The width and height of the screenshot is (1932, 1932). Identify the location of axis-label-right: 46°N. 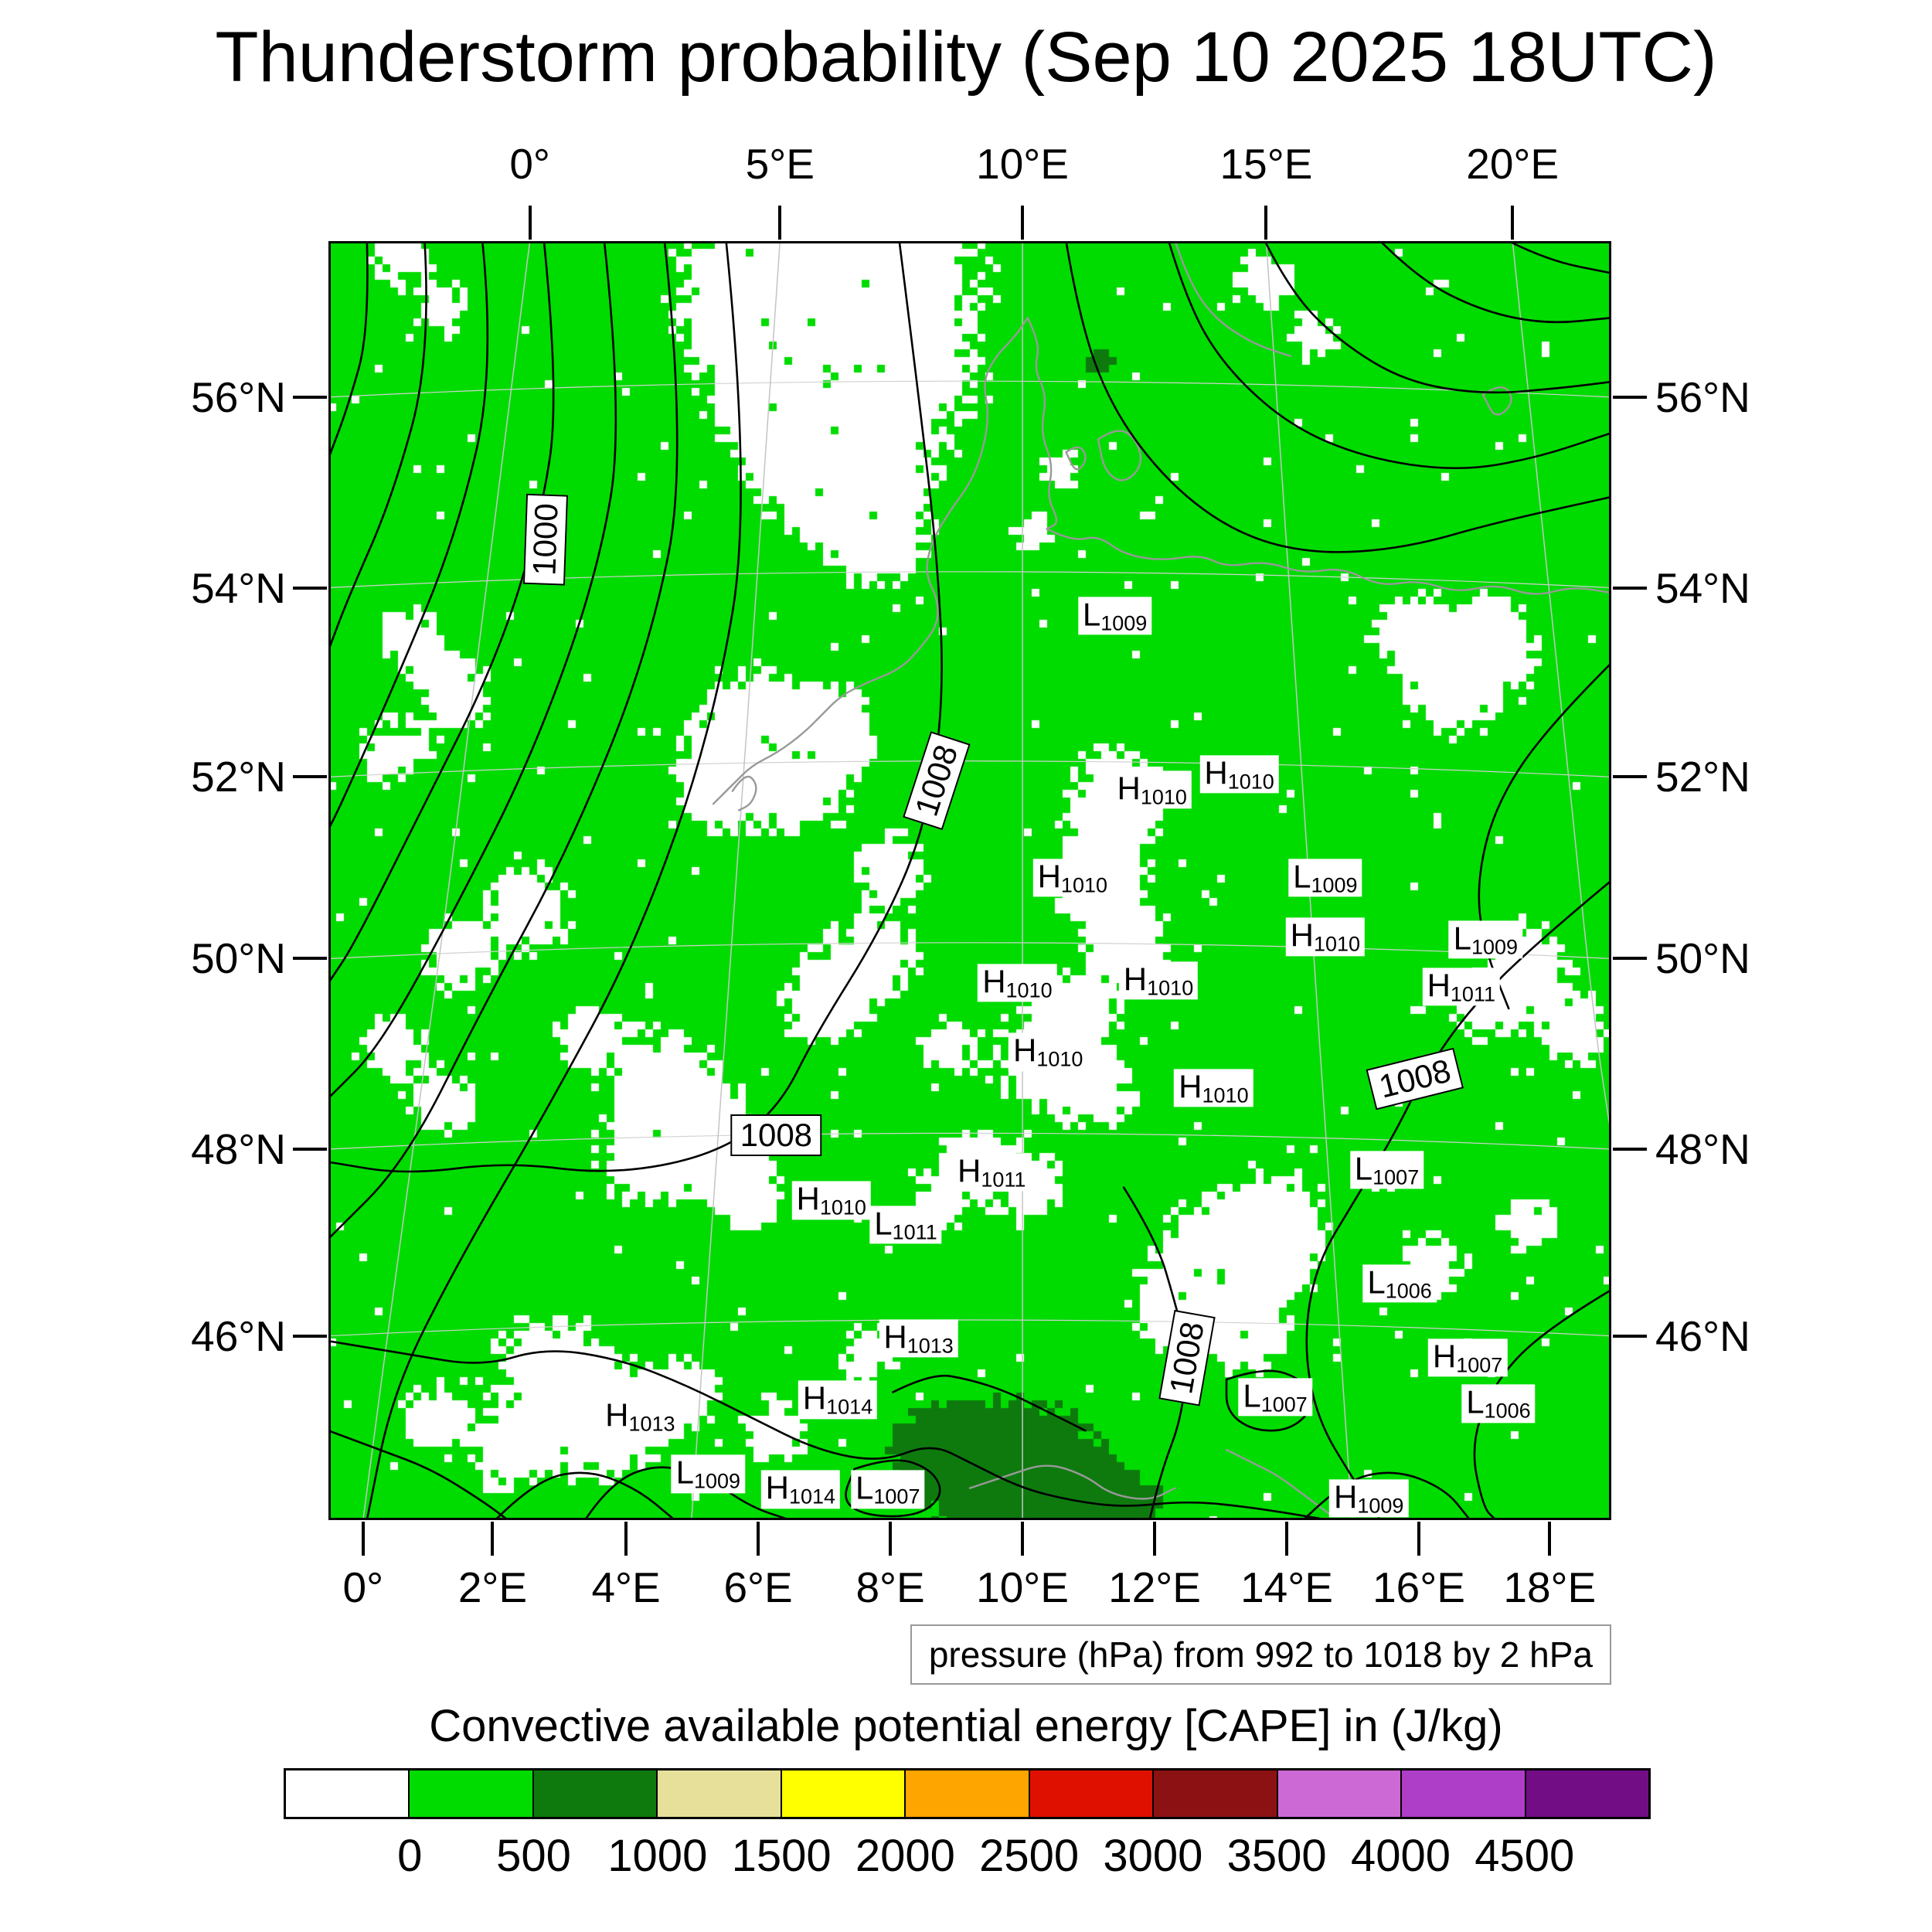
(1702, 1335).